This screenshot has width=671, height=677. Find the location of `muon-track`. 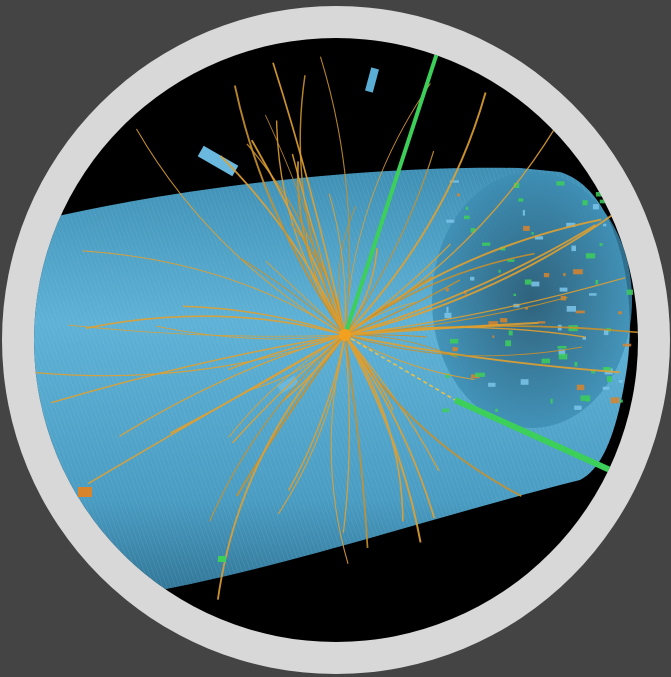

muon-track is located at coordinates (391, 192).